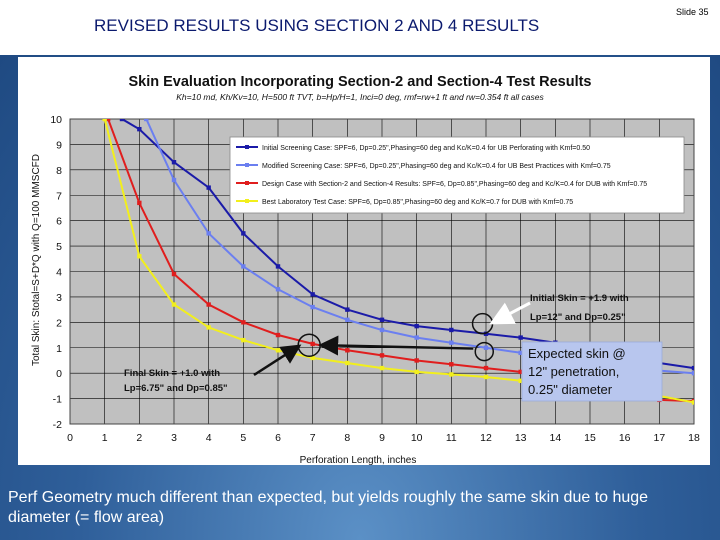  I want to click on x-tick-label: 17, so click(659, 438).